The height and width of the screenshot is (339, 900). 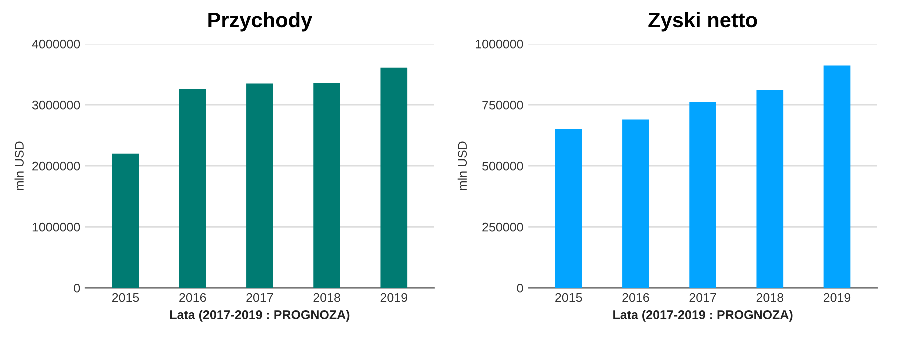 What do you see at coordinates (503, 105) in the screenshot?
I see `y-tick-label: 750000` at bounding box center [503, 105].